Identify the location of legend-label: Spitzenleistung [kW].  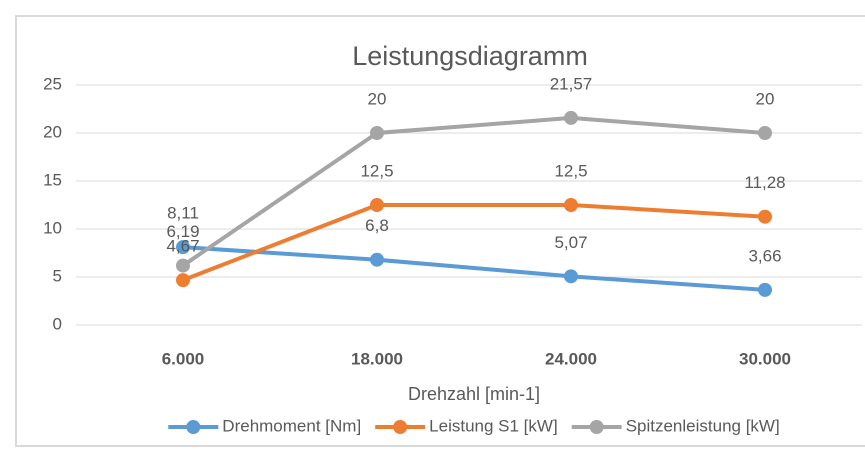
(703, 425).